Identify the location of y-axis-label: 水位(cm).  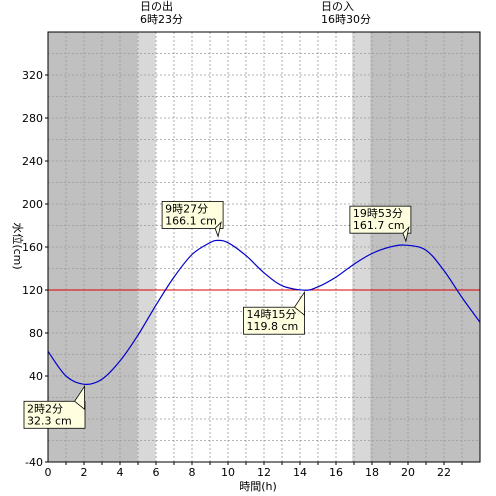
(18, 245).